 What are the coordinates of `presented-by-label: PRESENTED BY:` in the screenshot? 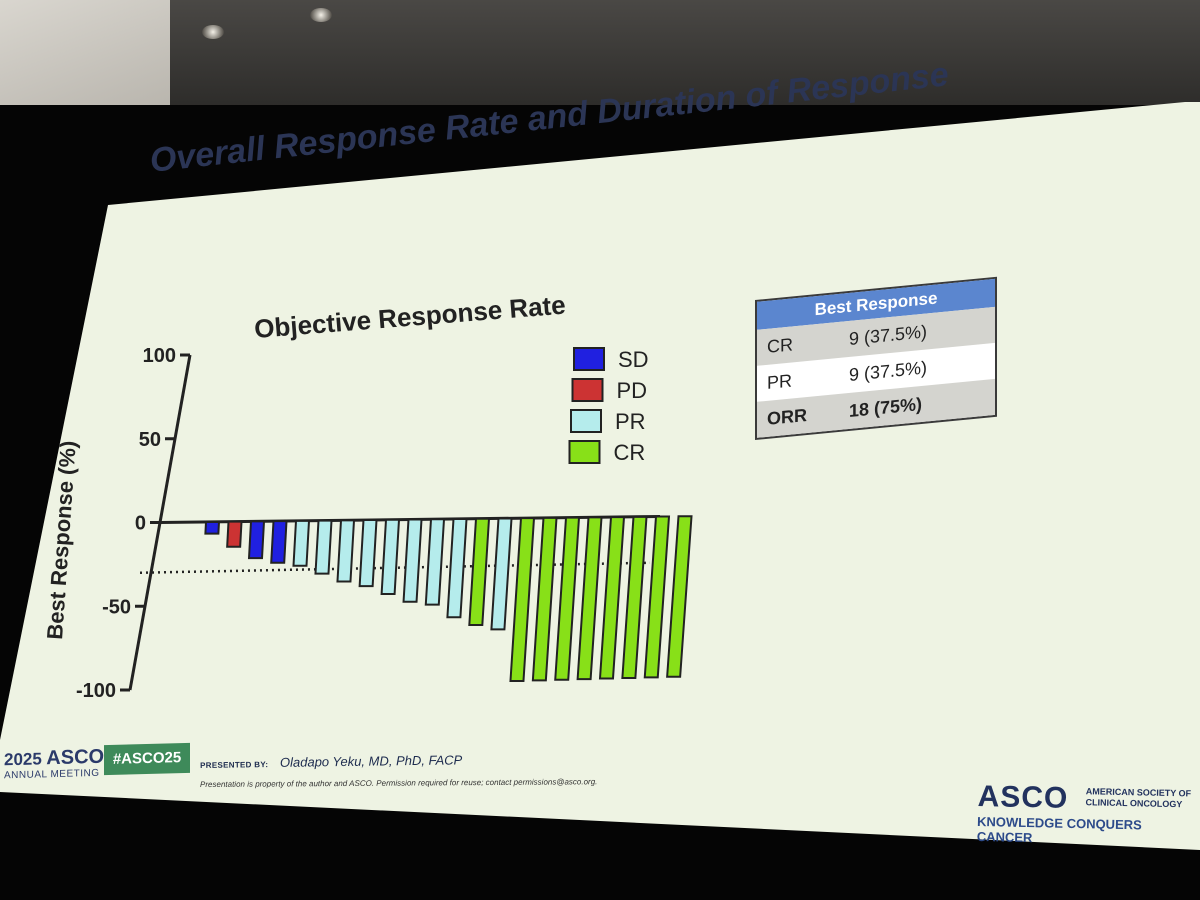 It's located at (234, 765).